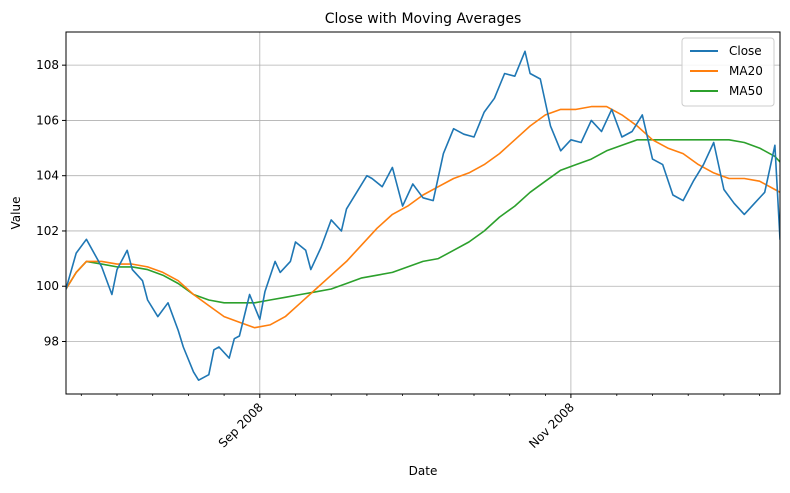 The image size is (790, 493). Describe the element at coordinates (51, 341) in the screenshot. I see `y-tick-label: 98` at that location.